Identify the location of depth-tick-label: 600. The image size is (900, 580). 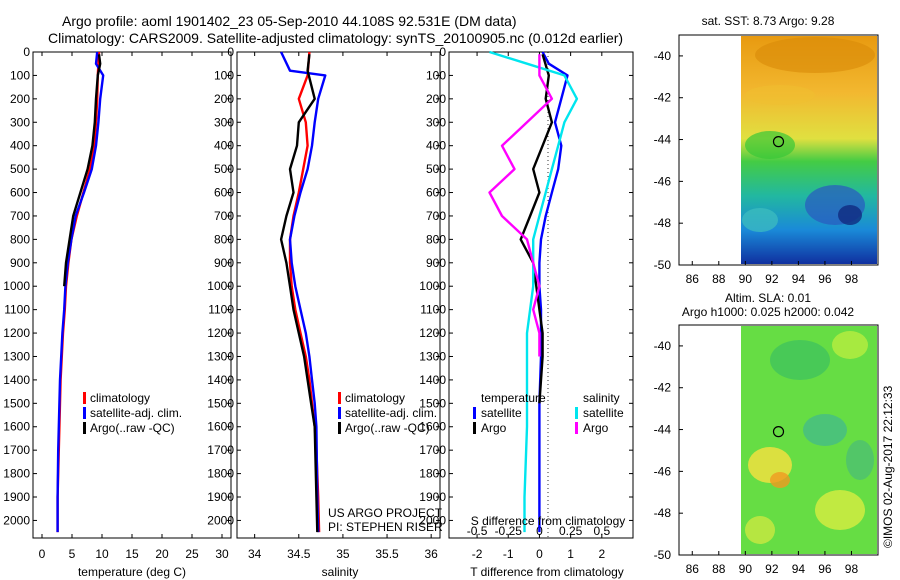
(224, 193).